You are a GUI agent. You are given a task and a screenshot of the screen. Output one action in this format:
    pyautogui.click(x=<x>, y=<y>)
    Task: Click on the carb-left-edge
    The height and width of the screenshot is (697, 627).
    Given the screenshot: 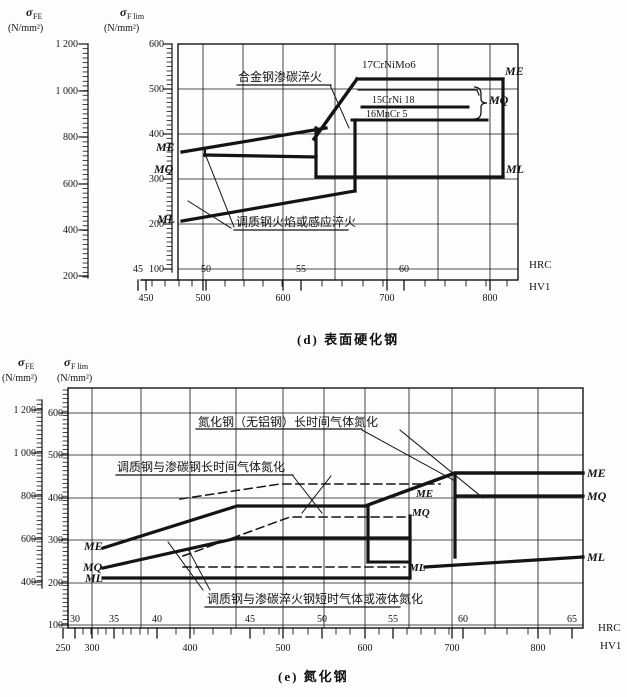 What is the action you would take?
    pyautogui.click(x=335, y=109)
    